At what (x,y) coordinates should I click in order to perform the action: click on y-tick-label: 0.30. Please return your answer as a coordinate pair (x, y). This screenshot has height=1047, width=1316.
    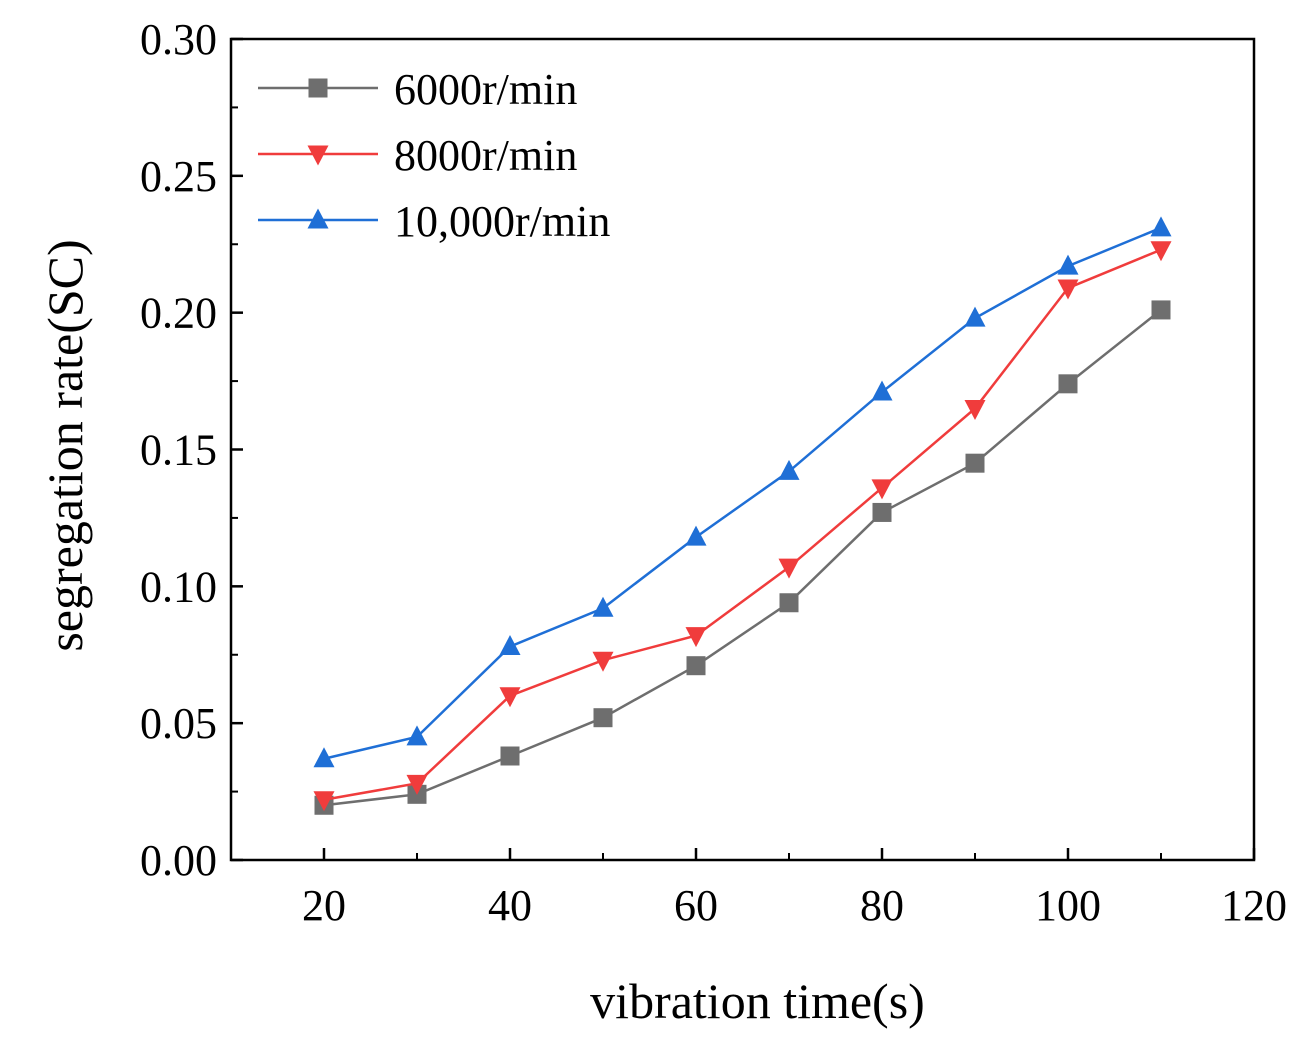
    Looking at the image, I should click on (178, 39).